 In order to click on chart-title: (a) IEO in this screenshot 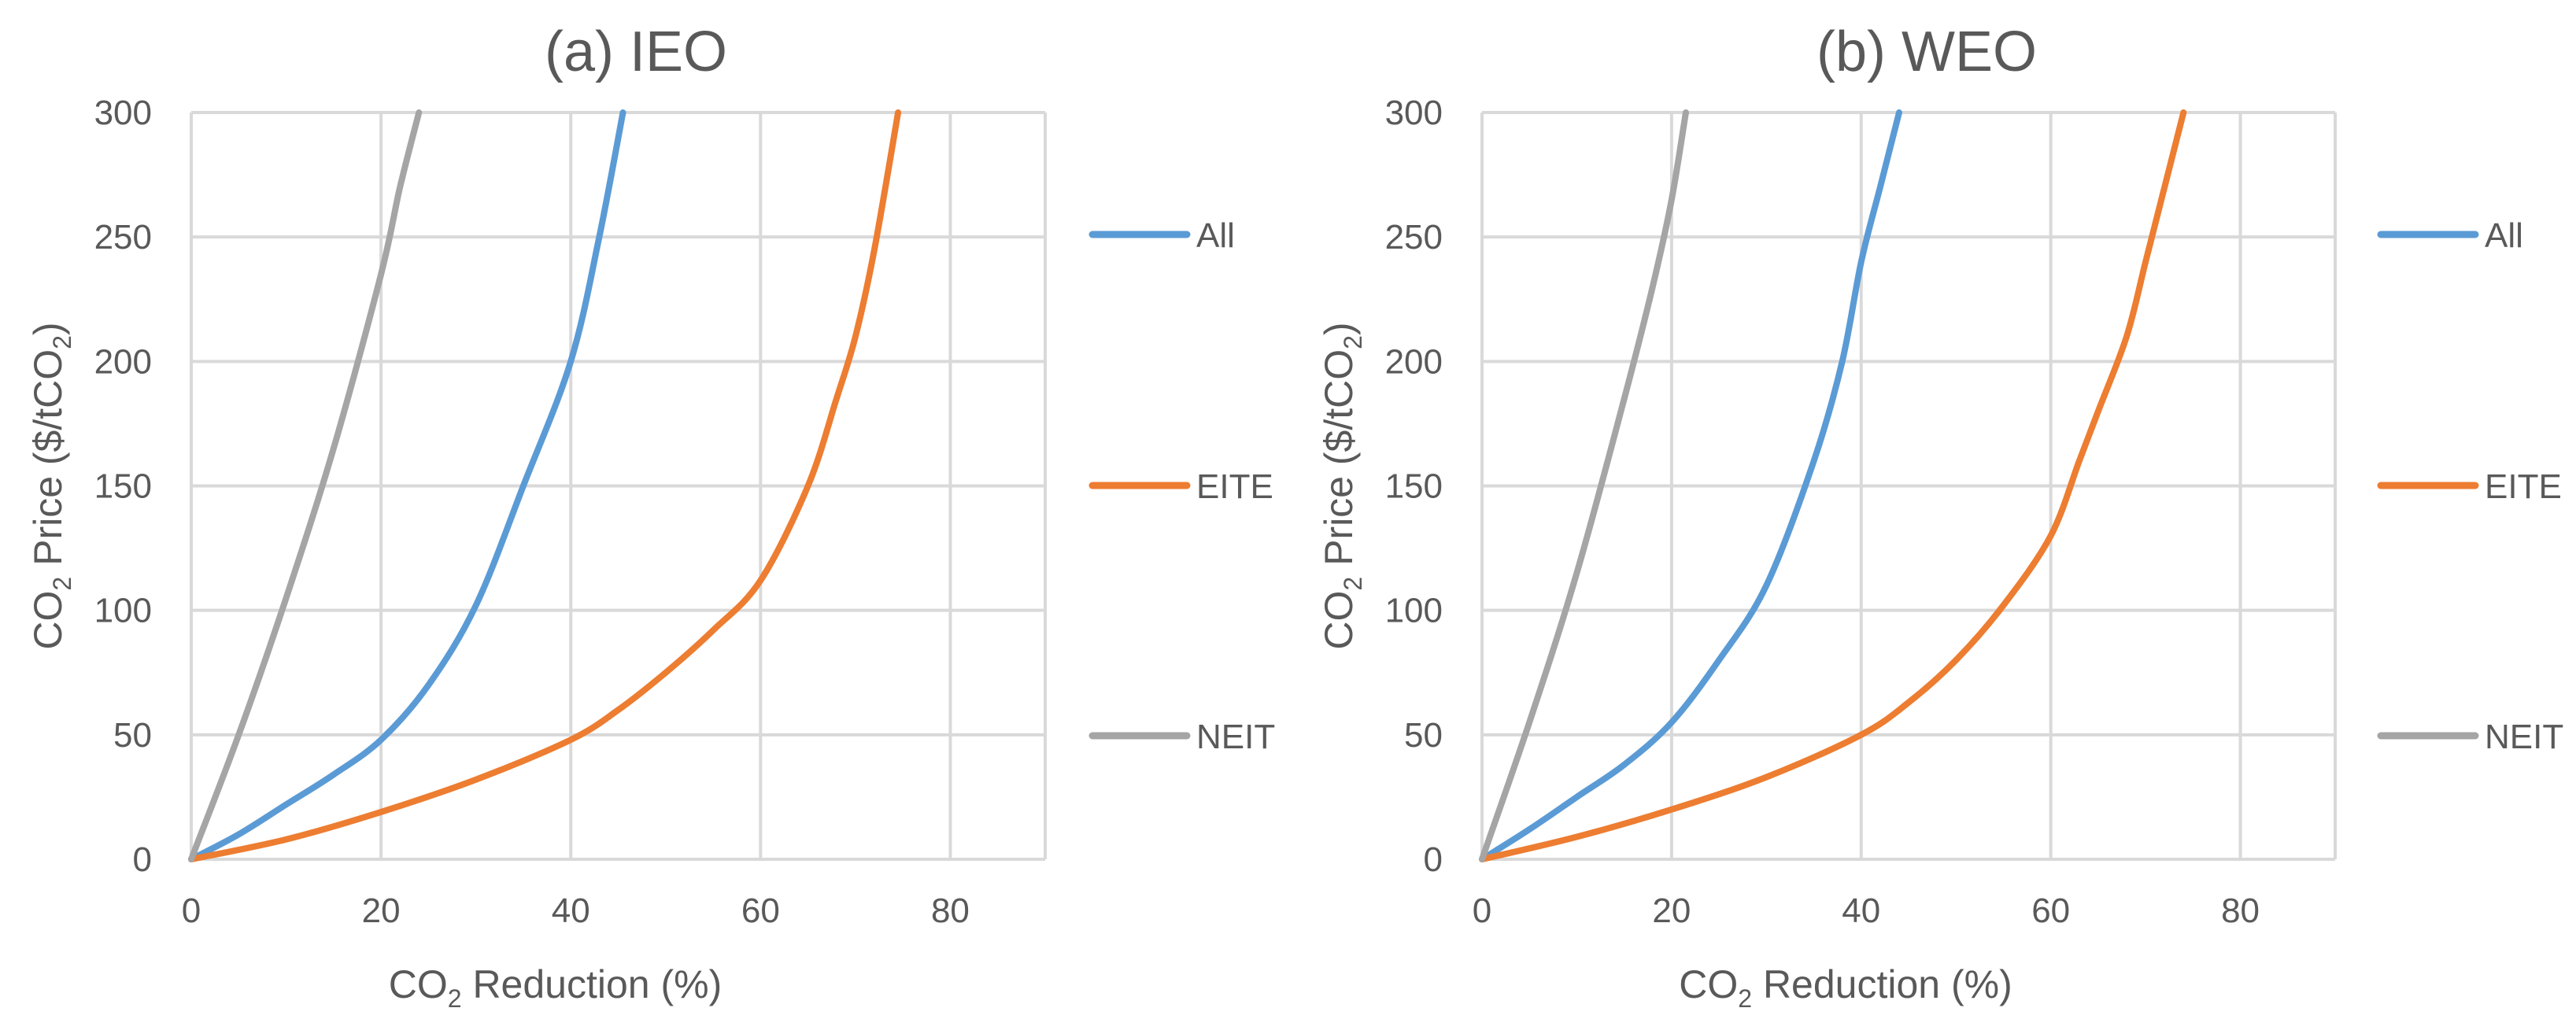, I will do `click(636, 51)`.